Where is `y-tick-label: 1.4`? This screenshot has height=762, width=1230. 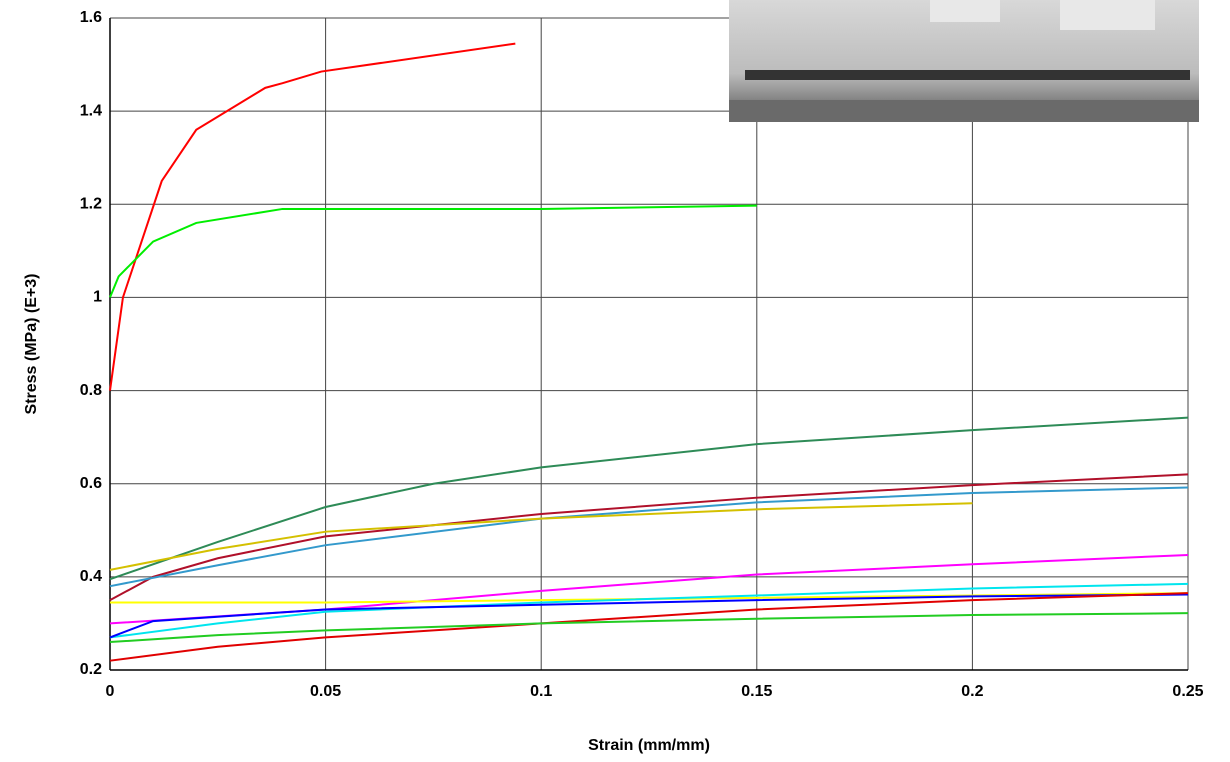 y-tick-label: 1.4 is located at coordinates (91, 110).